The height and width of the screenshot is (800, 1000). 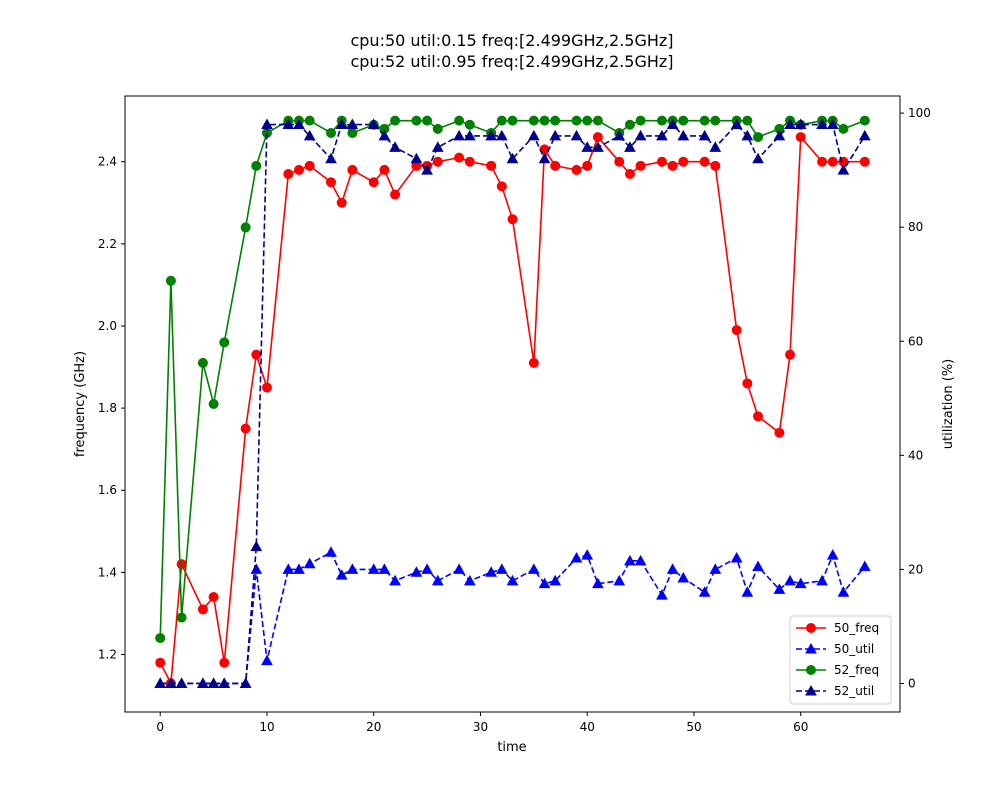 I want to click on legend-item-52_freq: 52_freq, so click(x=837, y=670).